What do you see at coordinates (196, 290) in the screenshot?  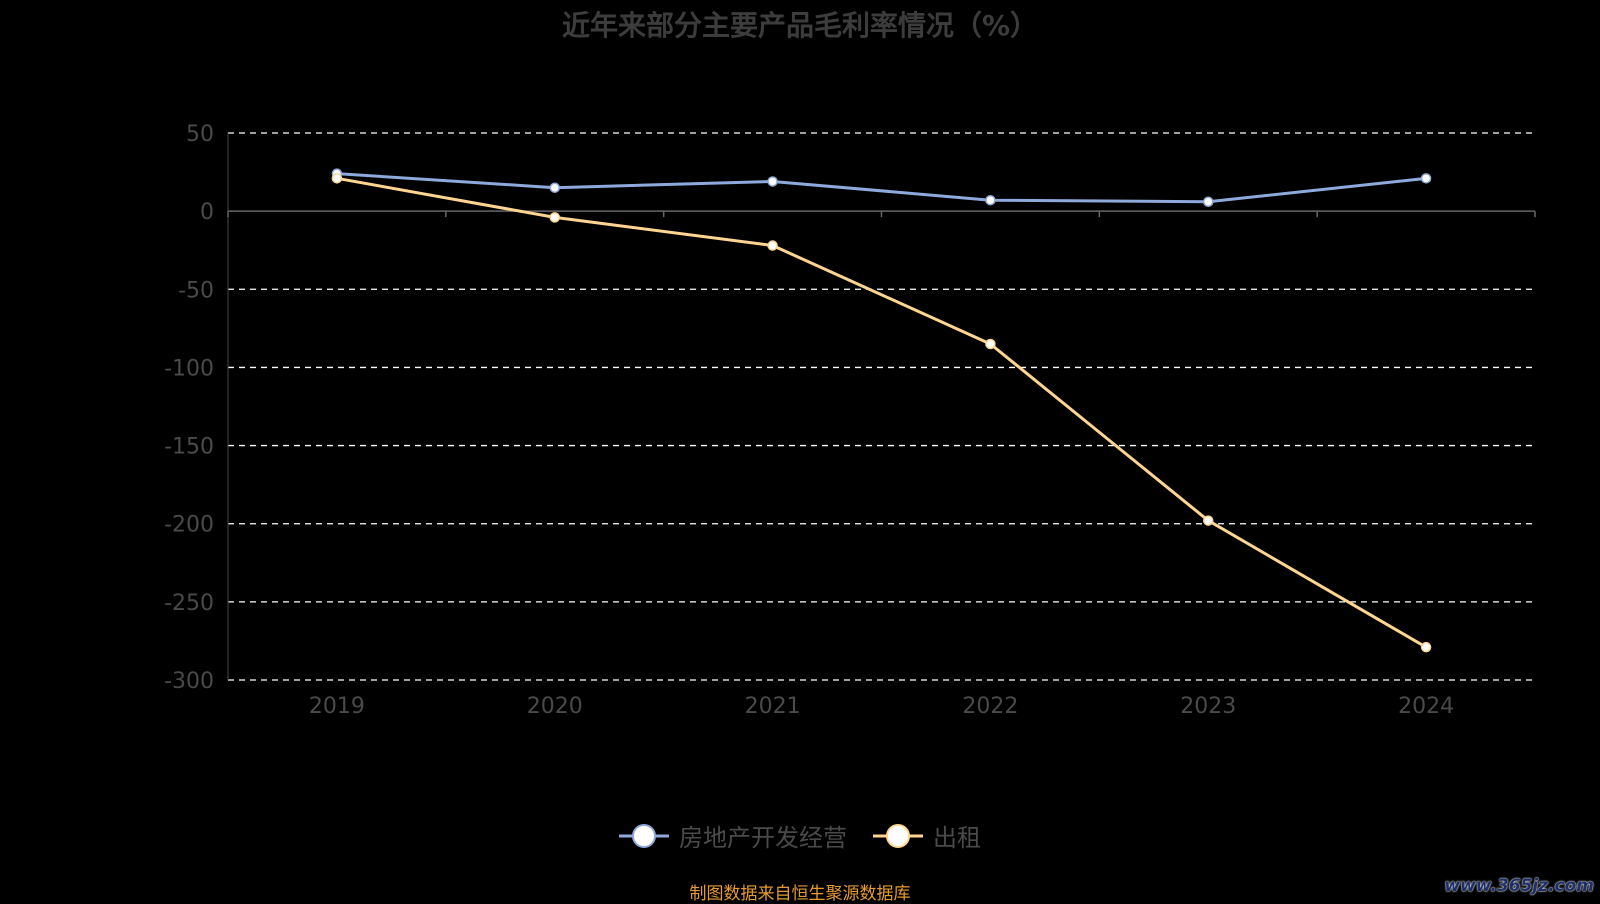 I see `y-tick-label: -50` at bounding box center [196, 290].